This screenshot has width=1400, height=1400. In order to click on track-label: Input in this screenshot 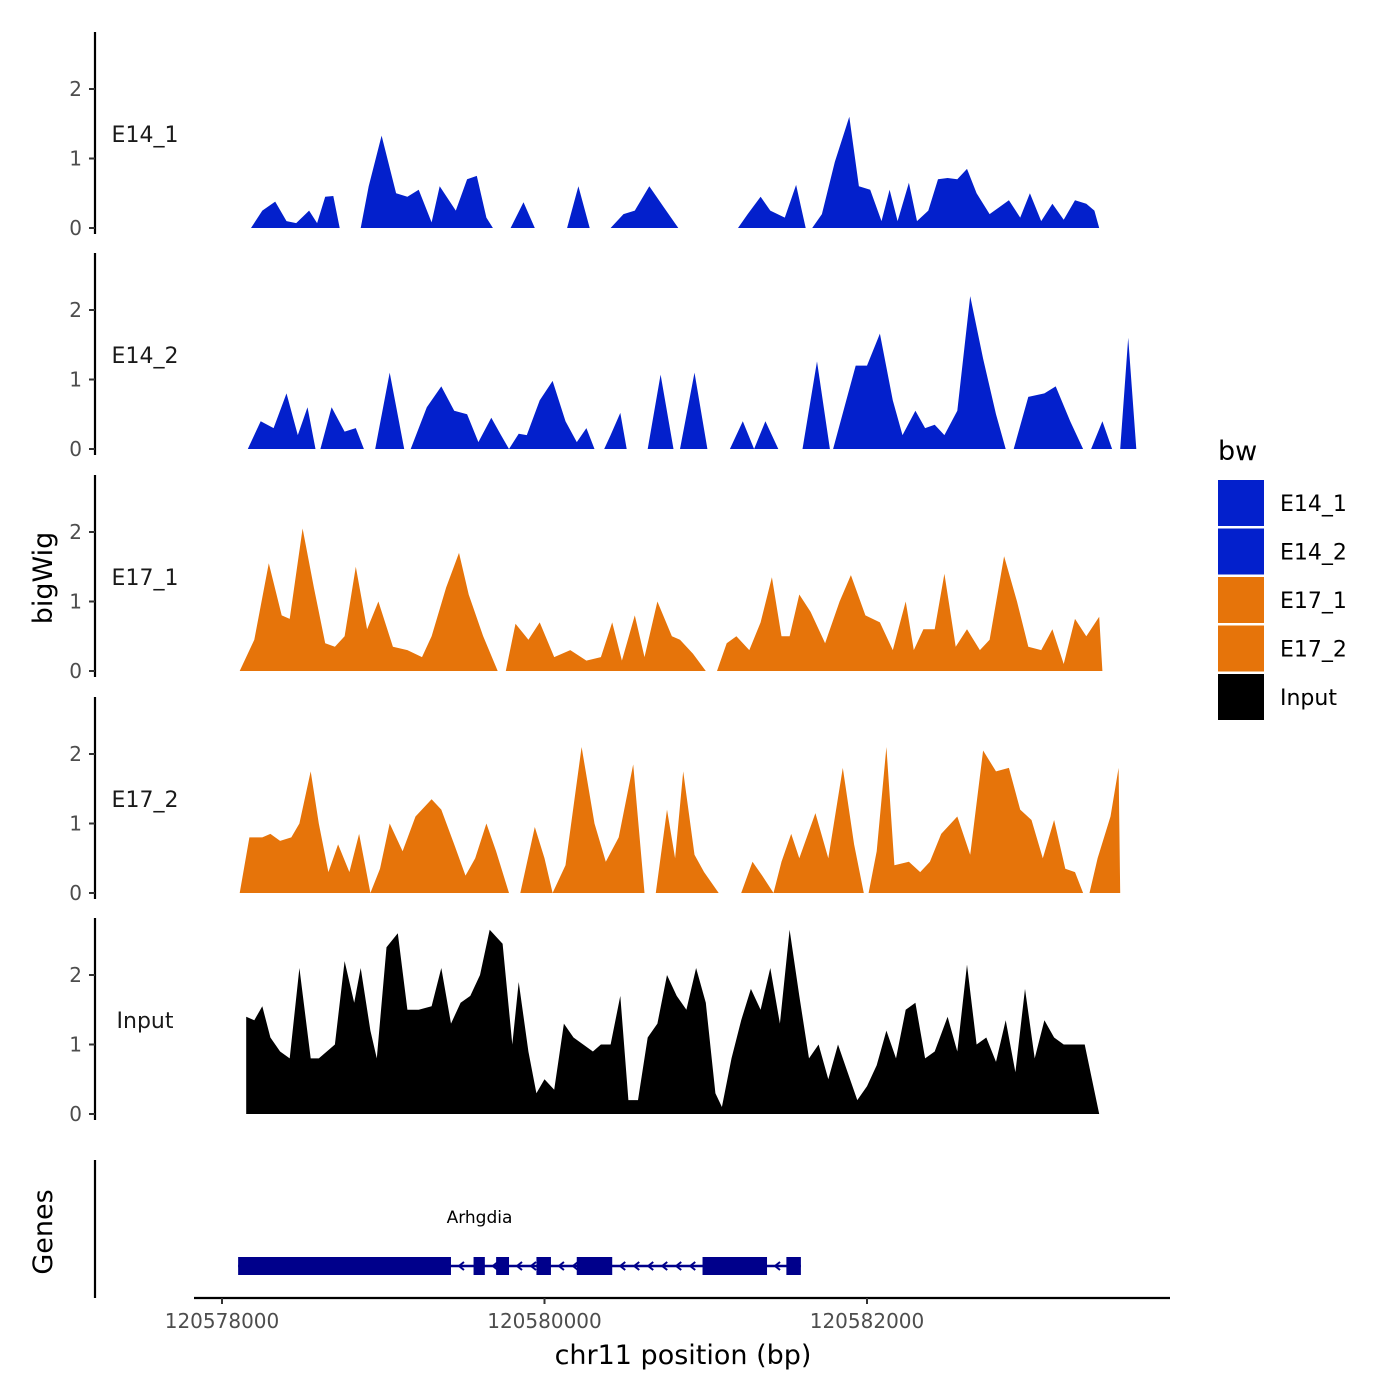, I will do `click(145, 1021)`.